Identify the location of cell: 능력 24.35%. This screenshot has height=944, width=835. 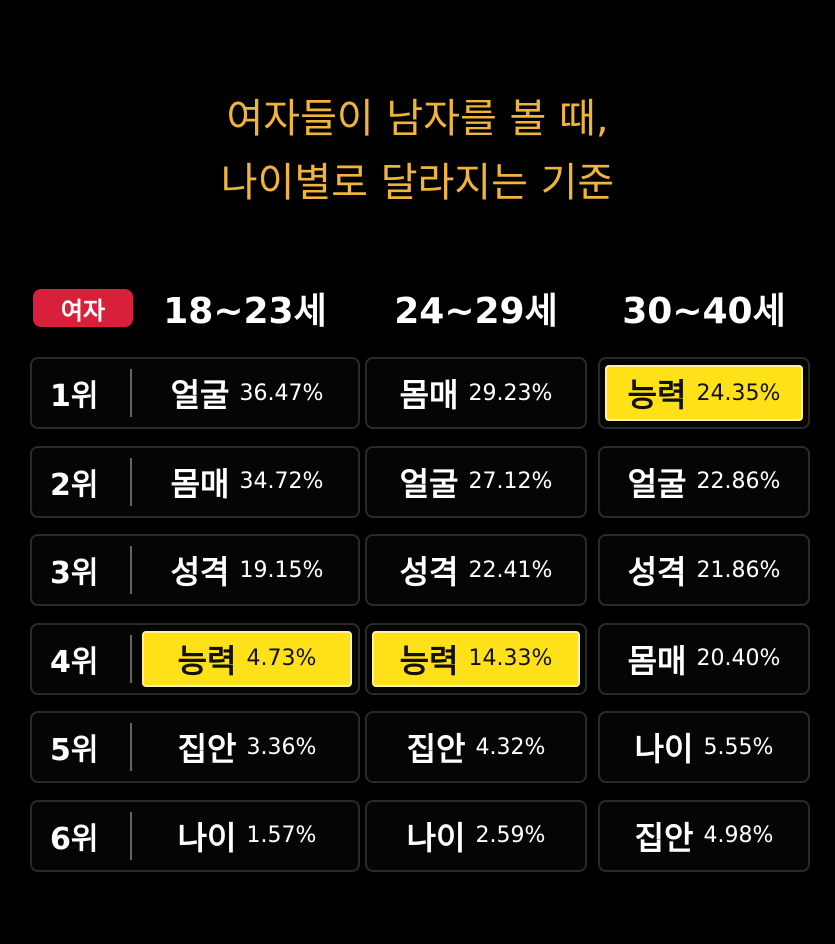
(704, 393).